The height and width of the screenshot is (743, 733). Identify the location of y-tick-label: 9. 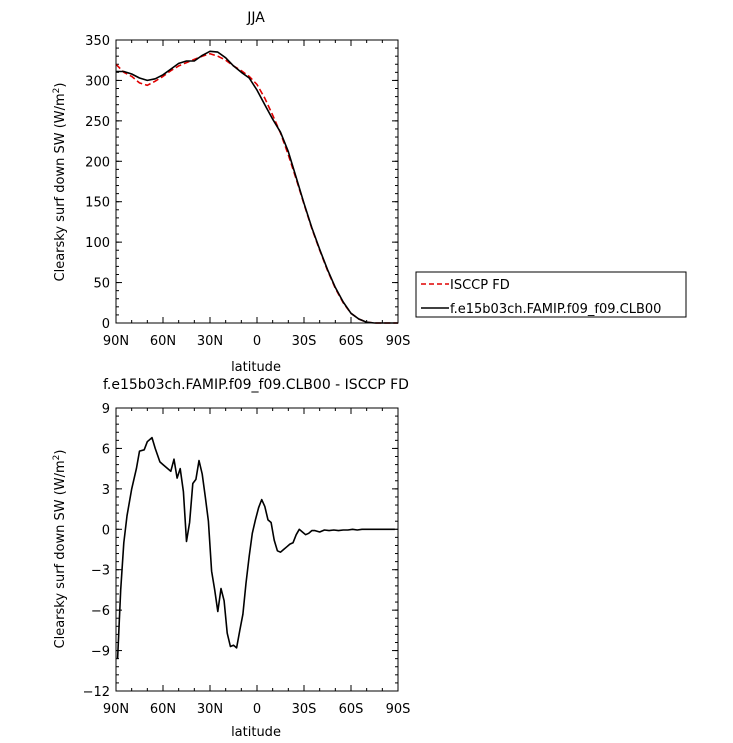
(106, 409).